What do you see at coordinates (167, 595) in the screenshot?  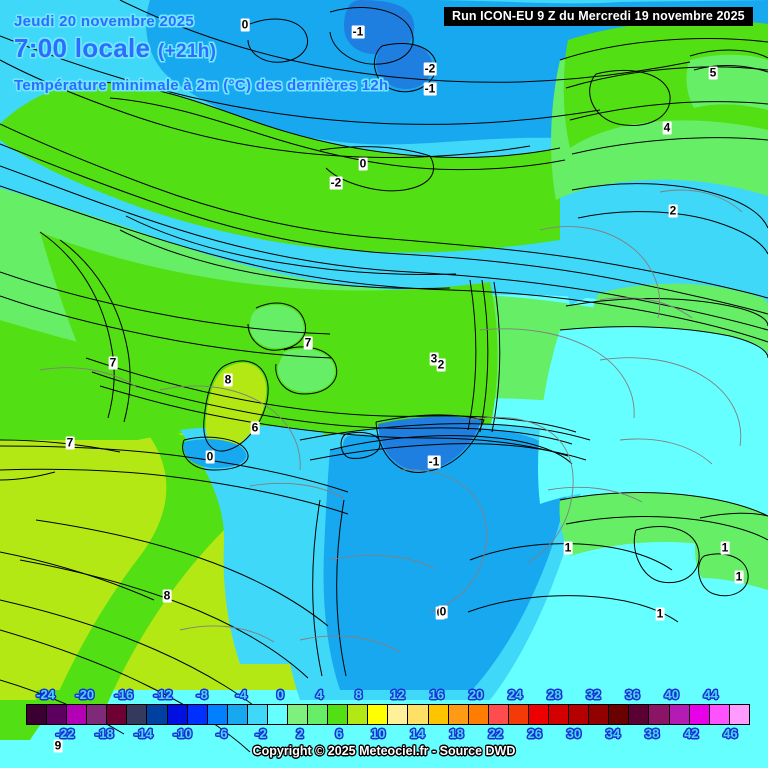 I see `contour-value-label: 8` at bounding box center [167, 595].